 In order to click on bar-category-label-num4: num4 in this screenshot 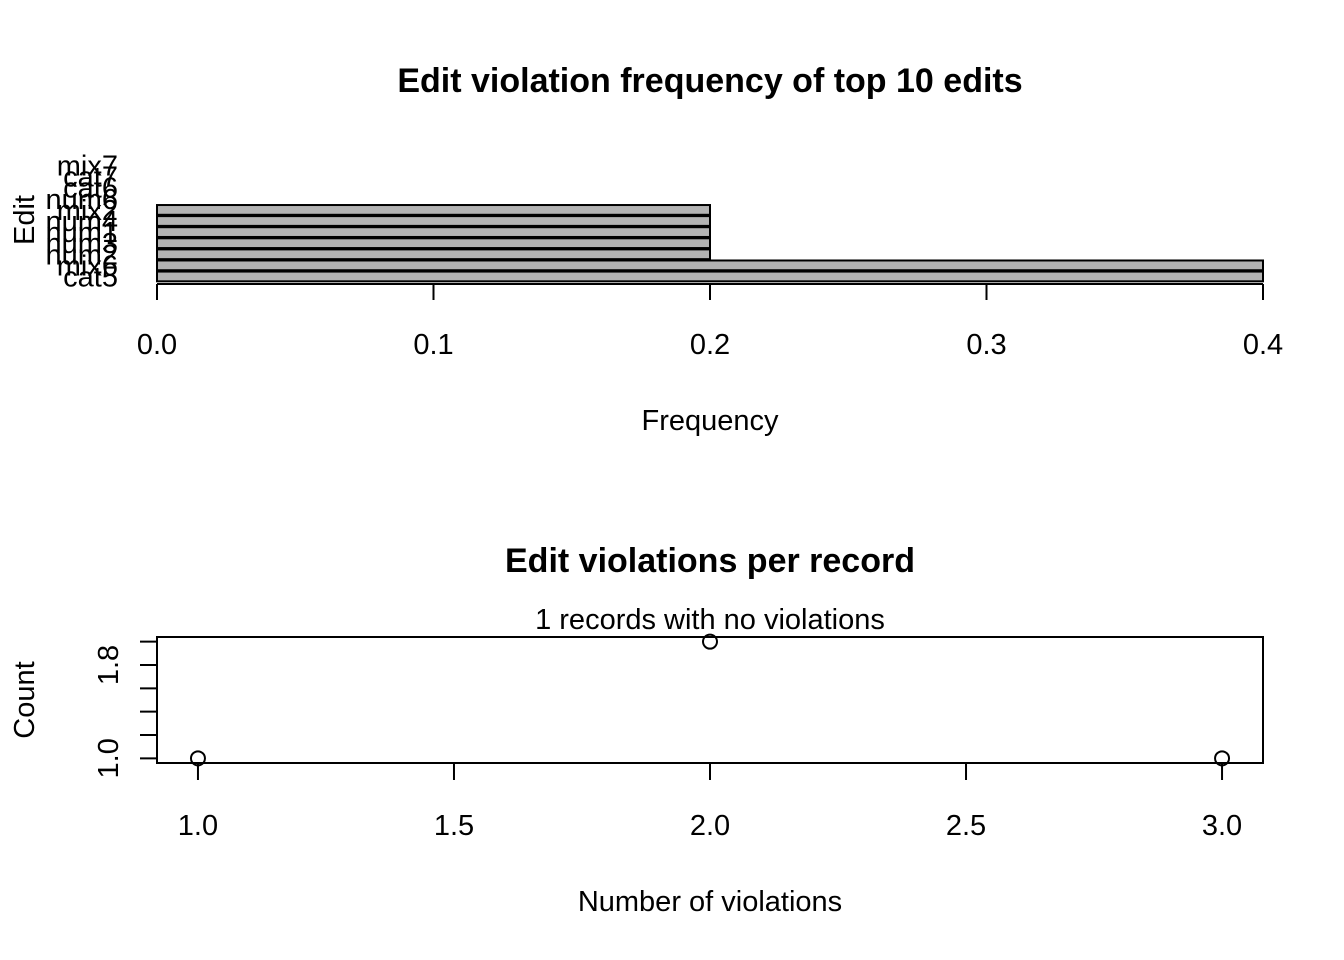, I will do `click(81, 222)`.